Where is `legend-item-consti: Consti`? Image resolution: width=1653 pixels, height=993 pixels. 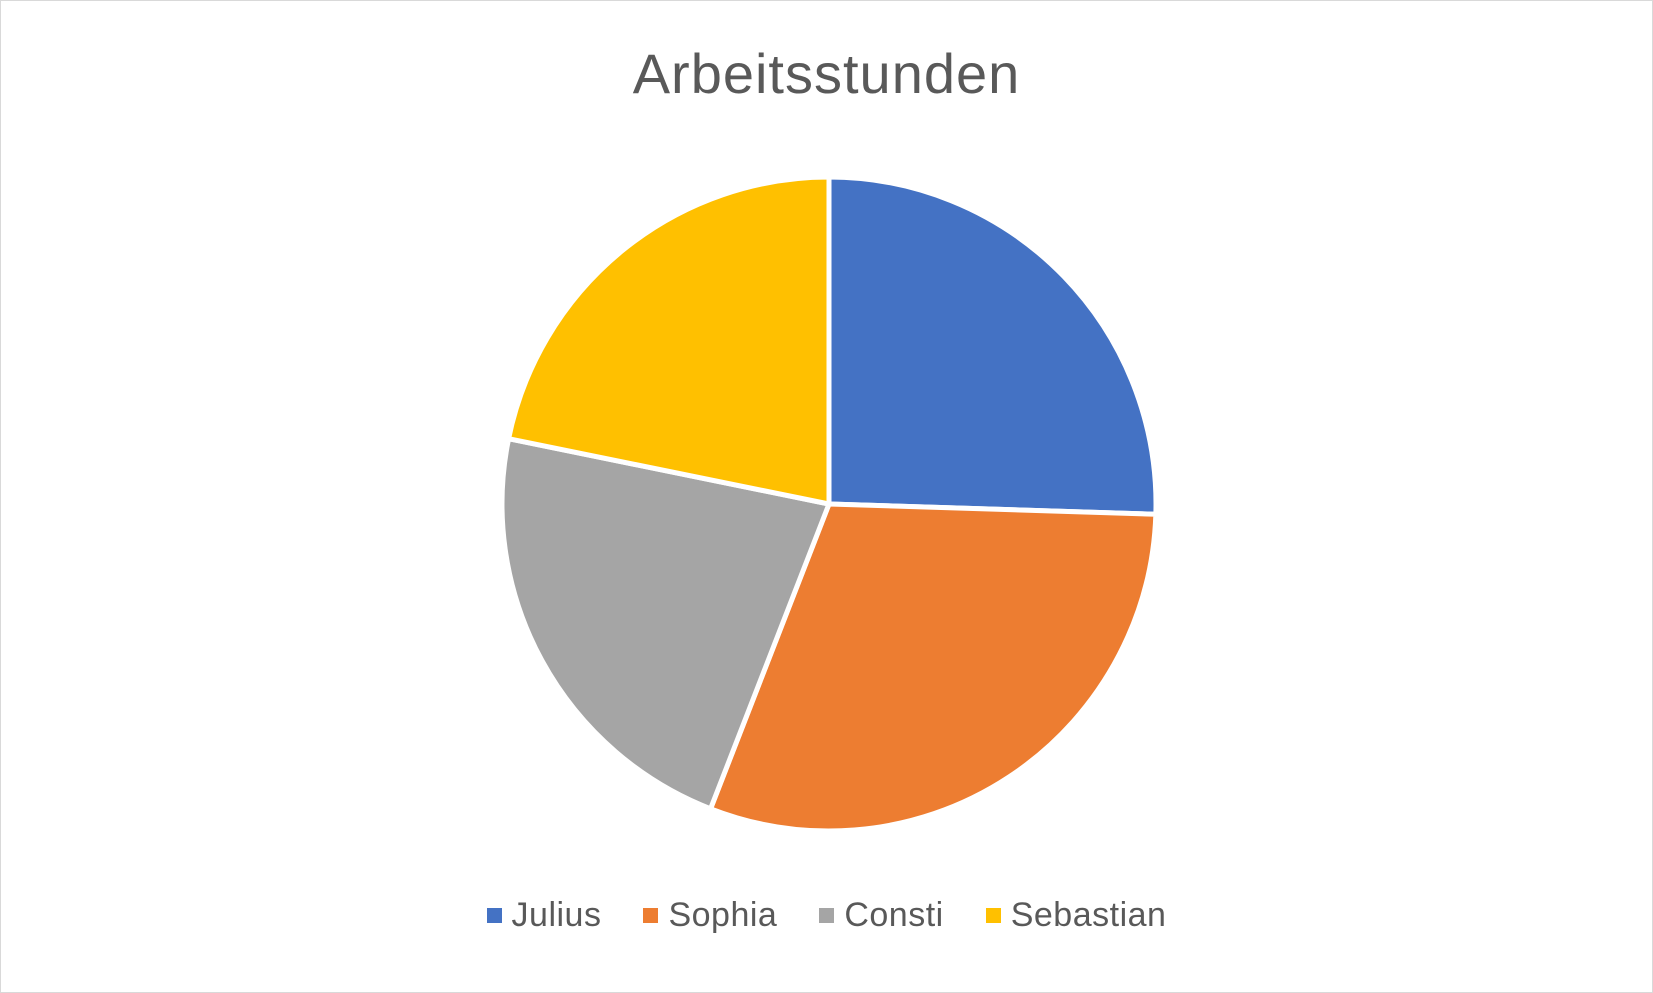
legend-item-consti: Consti is located at coordinates (881, 915).